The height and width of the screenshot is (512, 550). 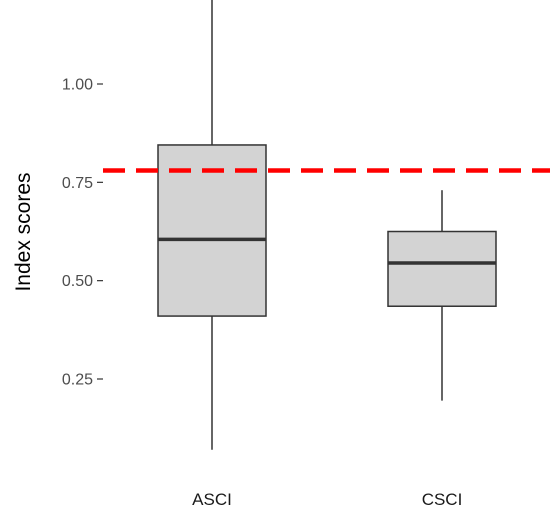 What do you see at coordinates (212, 499) in the screenshot?
I see `x-tick-label: ASCI` at bounding box center [212, 499].